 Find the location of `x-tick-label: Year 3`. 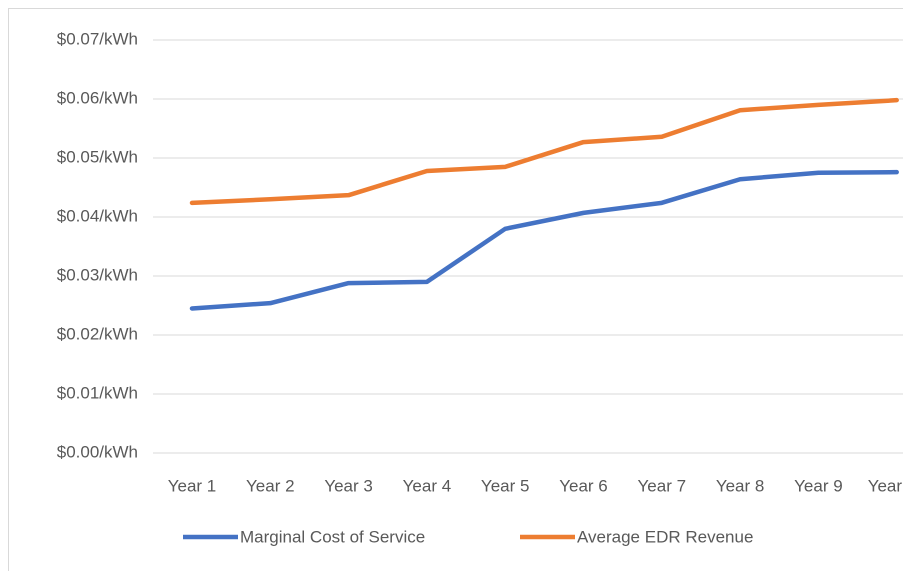

x-tick-label: Year 3 is located at coordinates (348, 485).